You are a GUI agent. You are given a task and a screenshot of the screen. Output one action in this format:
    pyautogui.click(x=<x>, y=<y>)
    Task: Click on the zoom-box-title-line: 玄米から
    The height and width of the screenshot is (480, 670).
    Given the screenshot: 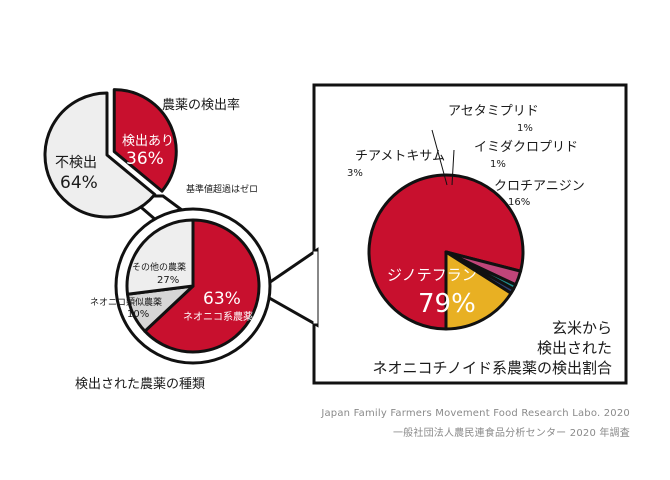 What is the action you would take?
    pyautogui.click(x=582, y=328)
    